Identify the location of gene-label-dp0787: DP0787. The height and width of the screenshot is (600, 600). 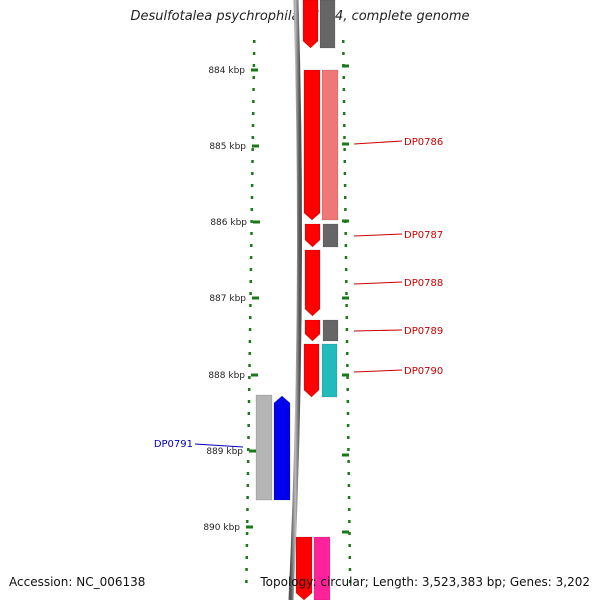
(423, 235).